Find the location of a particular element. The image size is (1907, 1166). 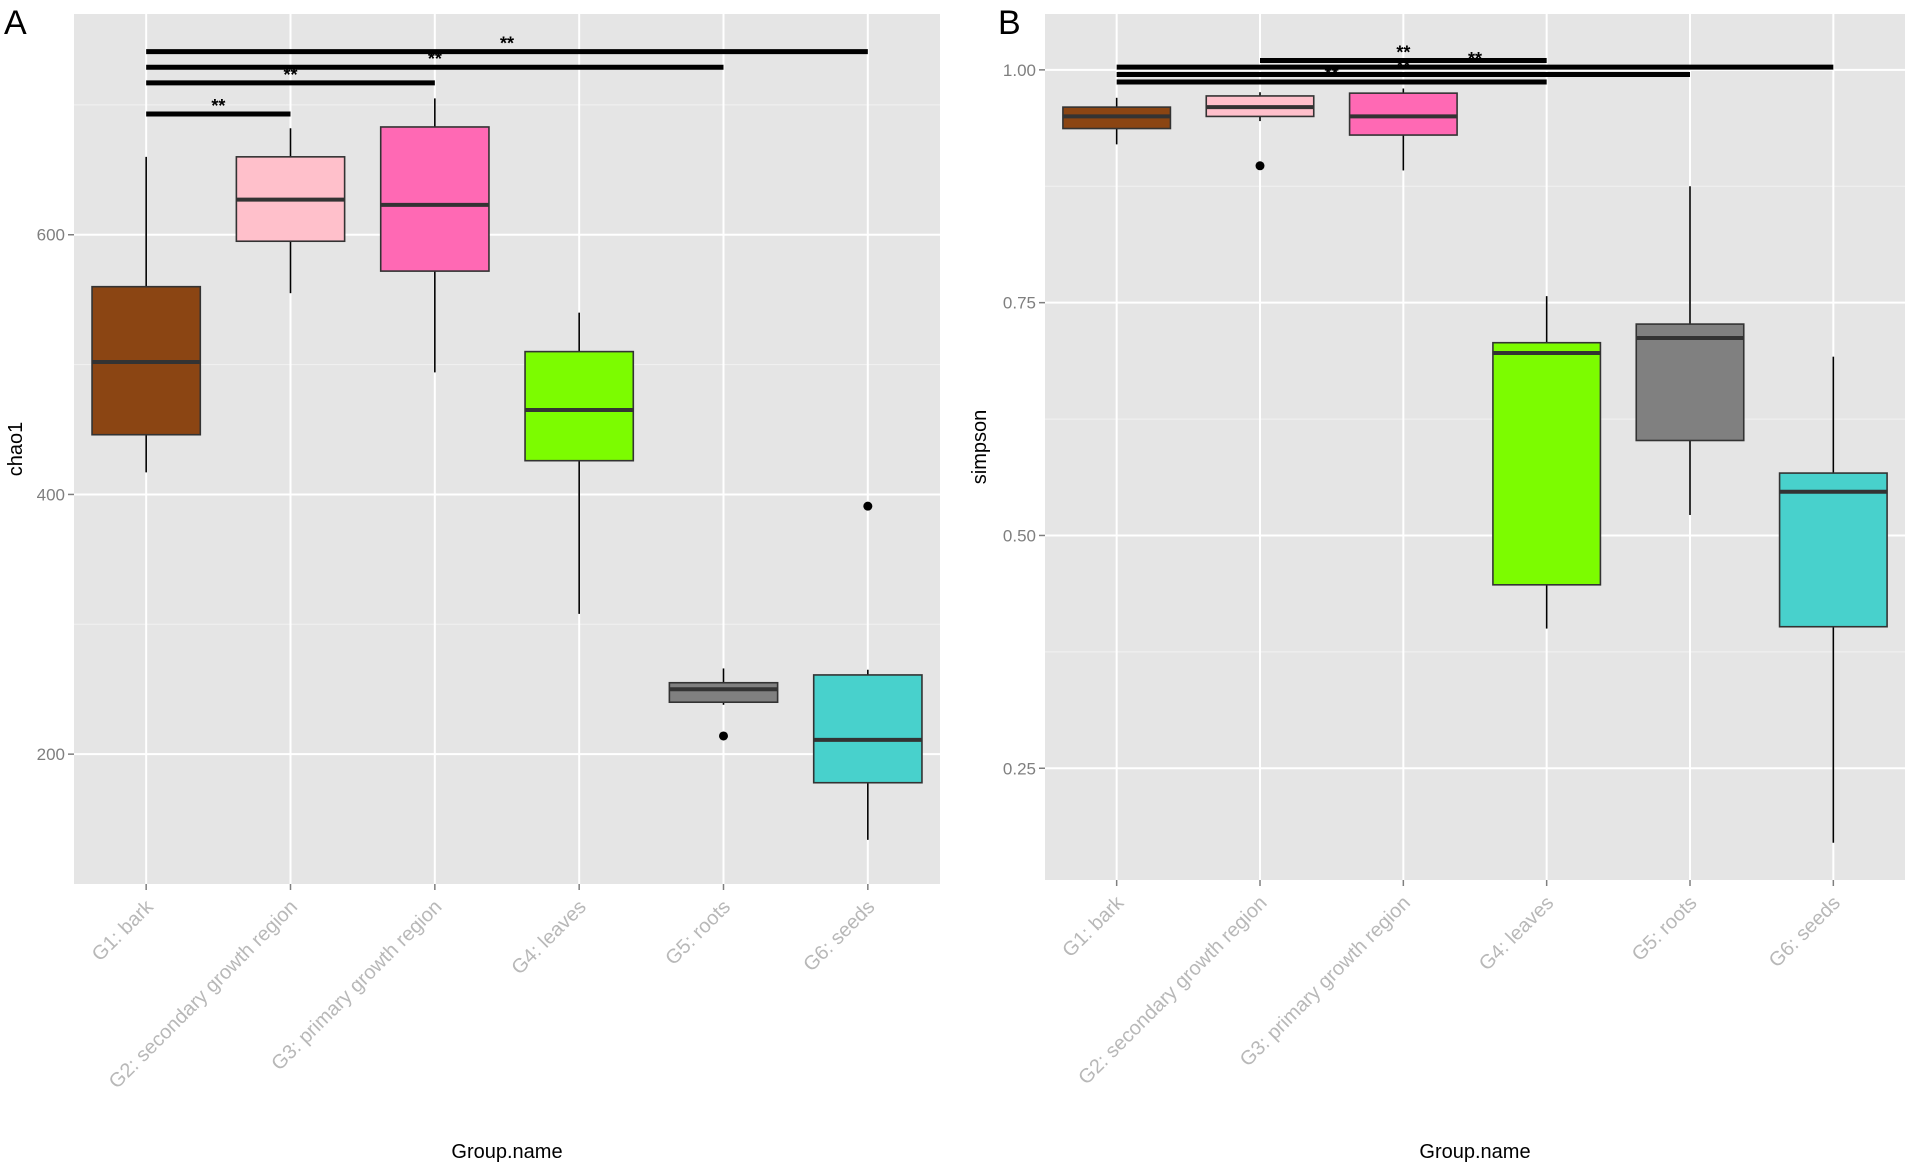

panel-label: A is located at coordinates (15, 23).